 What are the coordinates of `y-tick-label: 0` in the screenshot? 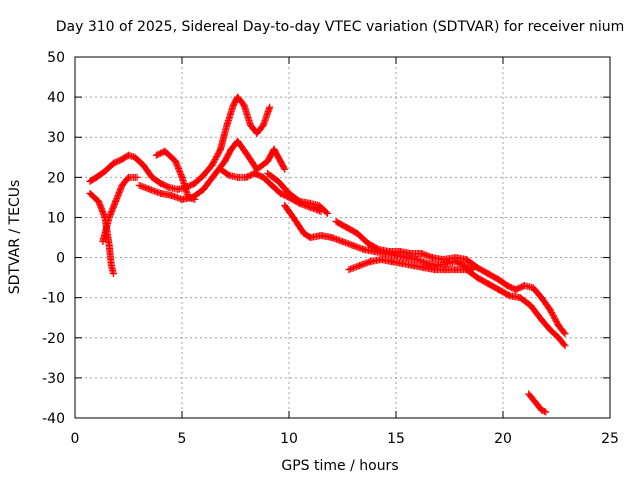 It's located at (60, 259).